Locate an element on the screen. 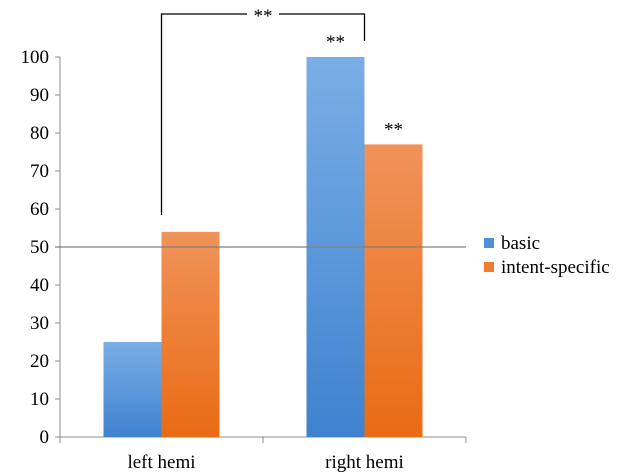 This screenshot has height=476, width=639. y-tick-label: 90 is located at coordinates (39, 95).